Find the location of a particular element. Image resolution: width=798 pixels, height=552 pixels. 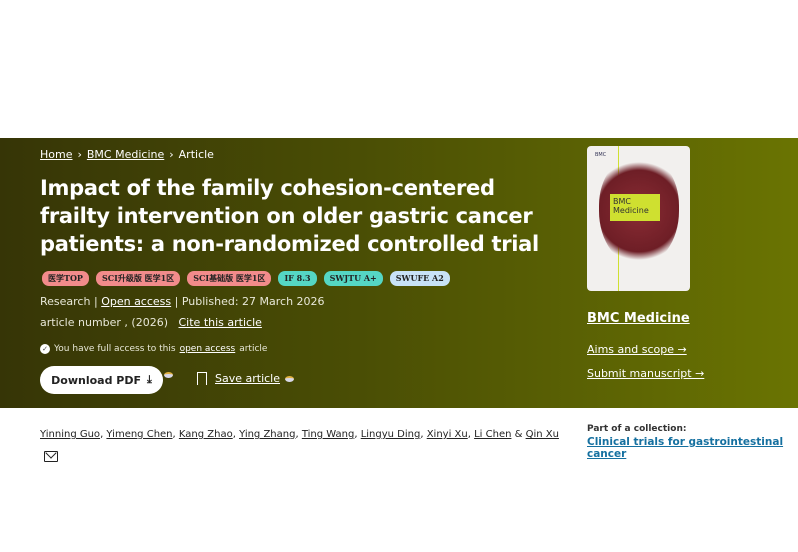

save-article-button: Save article is located at coordinates (238, 378).